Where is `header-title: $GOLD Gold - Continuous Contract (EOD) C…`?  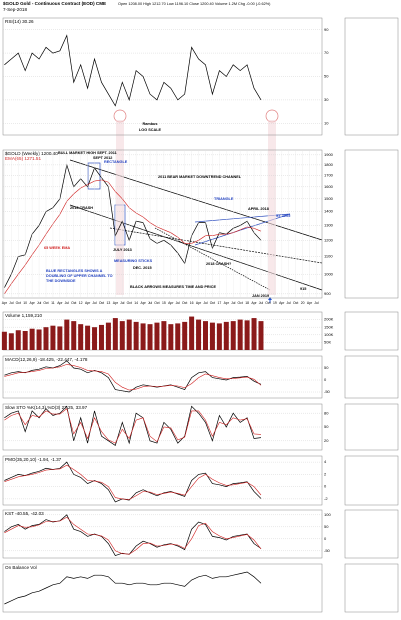 header-title: $GOLD Gold - Continuous Contract (EOD) C… is located at coordinates (54, 3).